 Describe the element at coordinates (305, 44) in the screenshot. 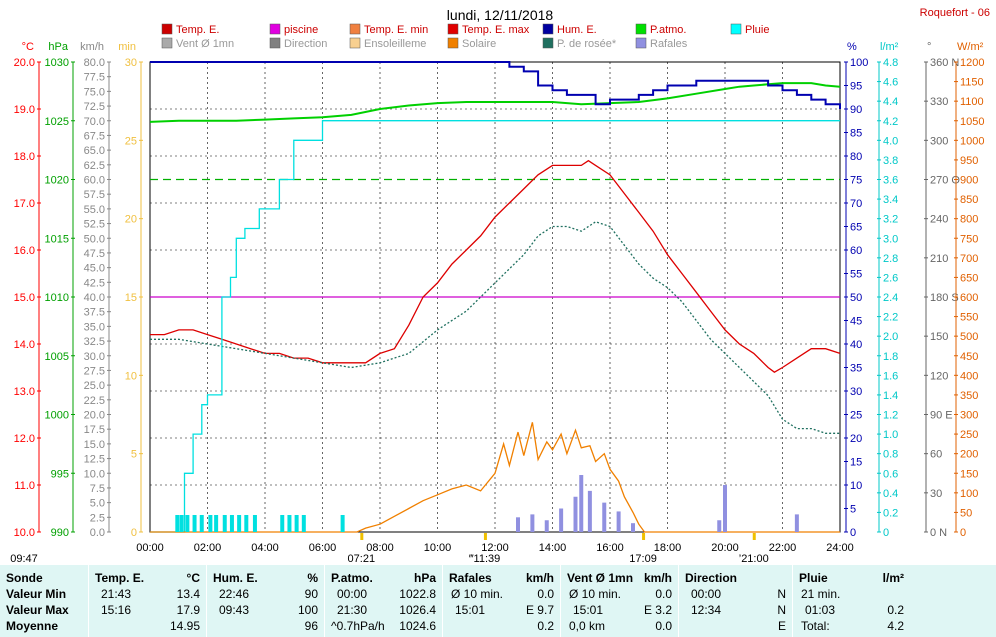

I see `legend-label: Direction` at that location.